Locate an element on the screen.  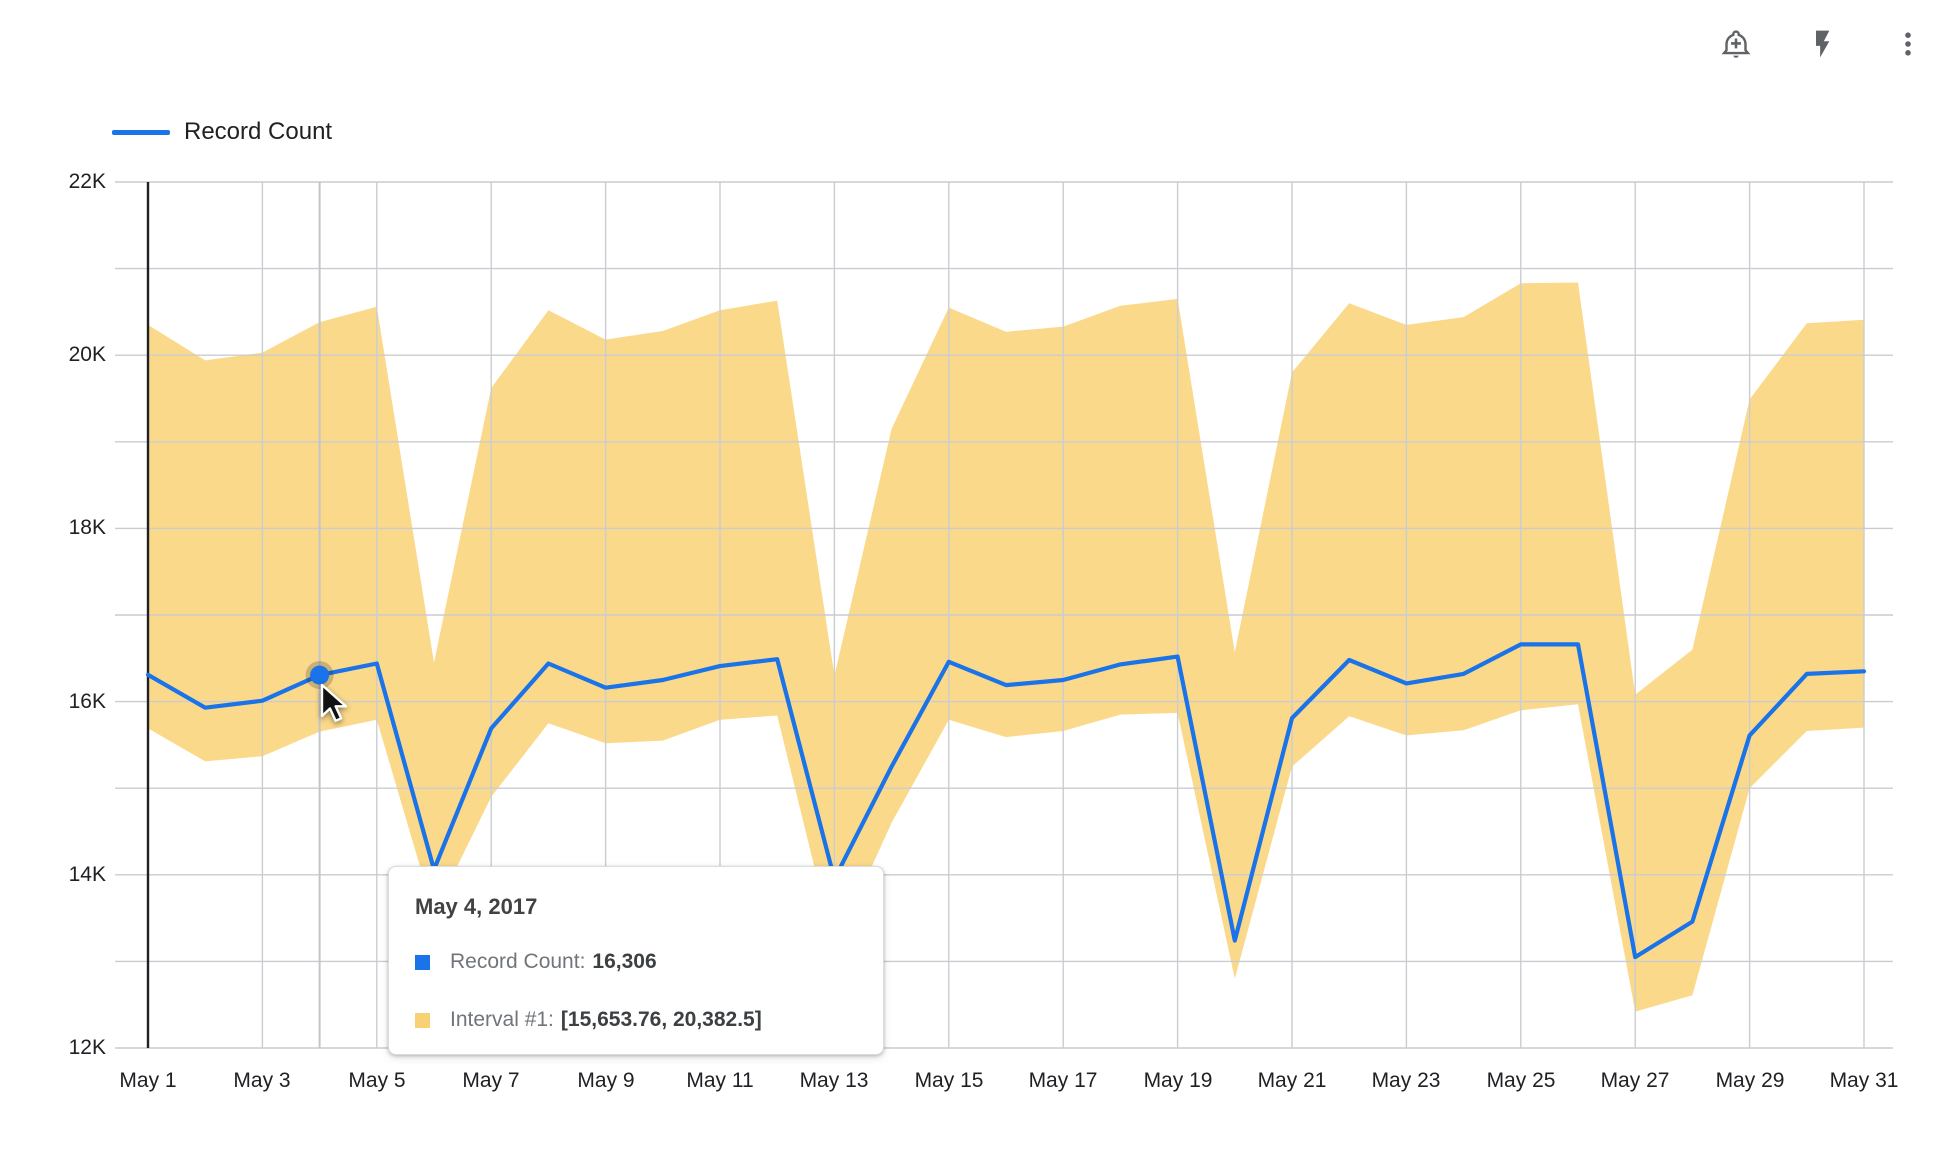
bolt-icon is located at coordinates (1823, 44).